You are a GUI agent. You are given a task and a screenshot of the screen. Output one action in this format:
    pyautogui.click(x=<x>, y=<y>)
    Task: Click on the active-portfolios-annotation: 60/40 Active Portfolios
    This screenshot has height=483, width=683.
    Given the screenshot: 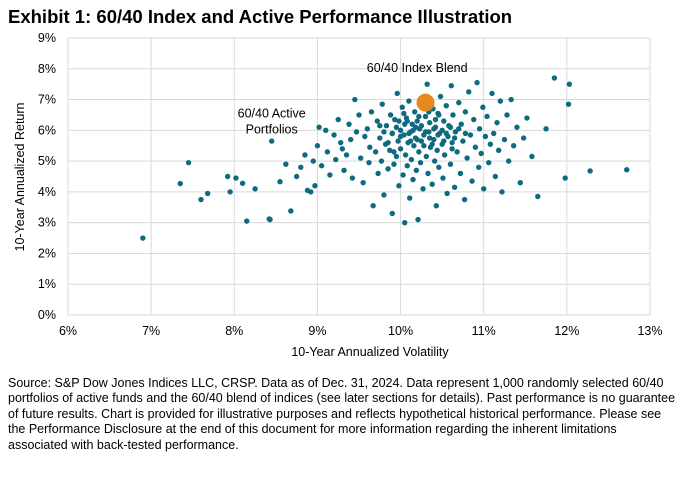 What is the action you would take?
    pyautogui.click(x=272, y=122)
    